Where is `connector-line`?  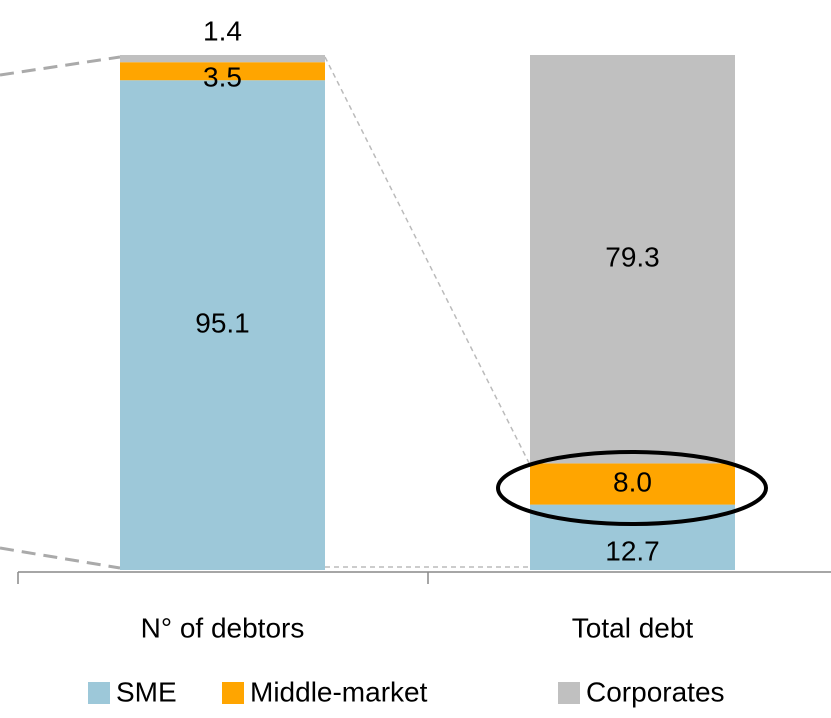 connector-line is located at coordinates (427, 261).